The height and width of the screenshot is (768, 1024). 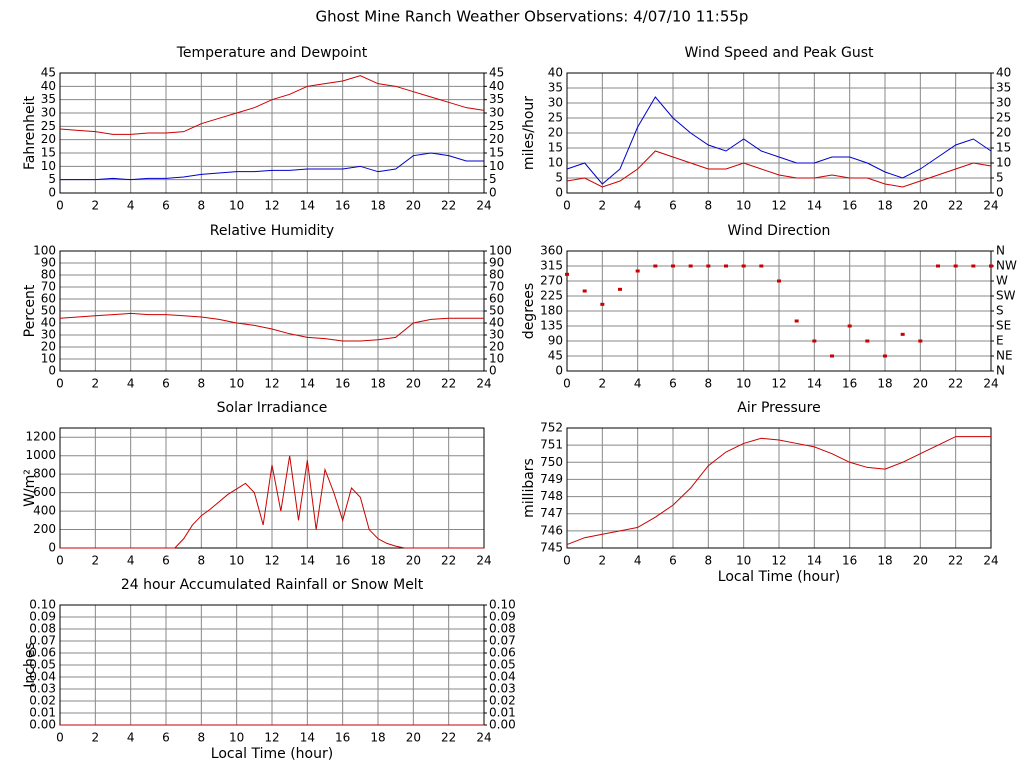 I want to click on y-tick-label: 0.10, so click(x=42, y=605).